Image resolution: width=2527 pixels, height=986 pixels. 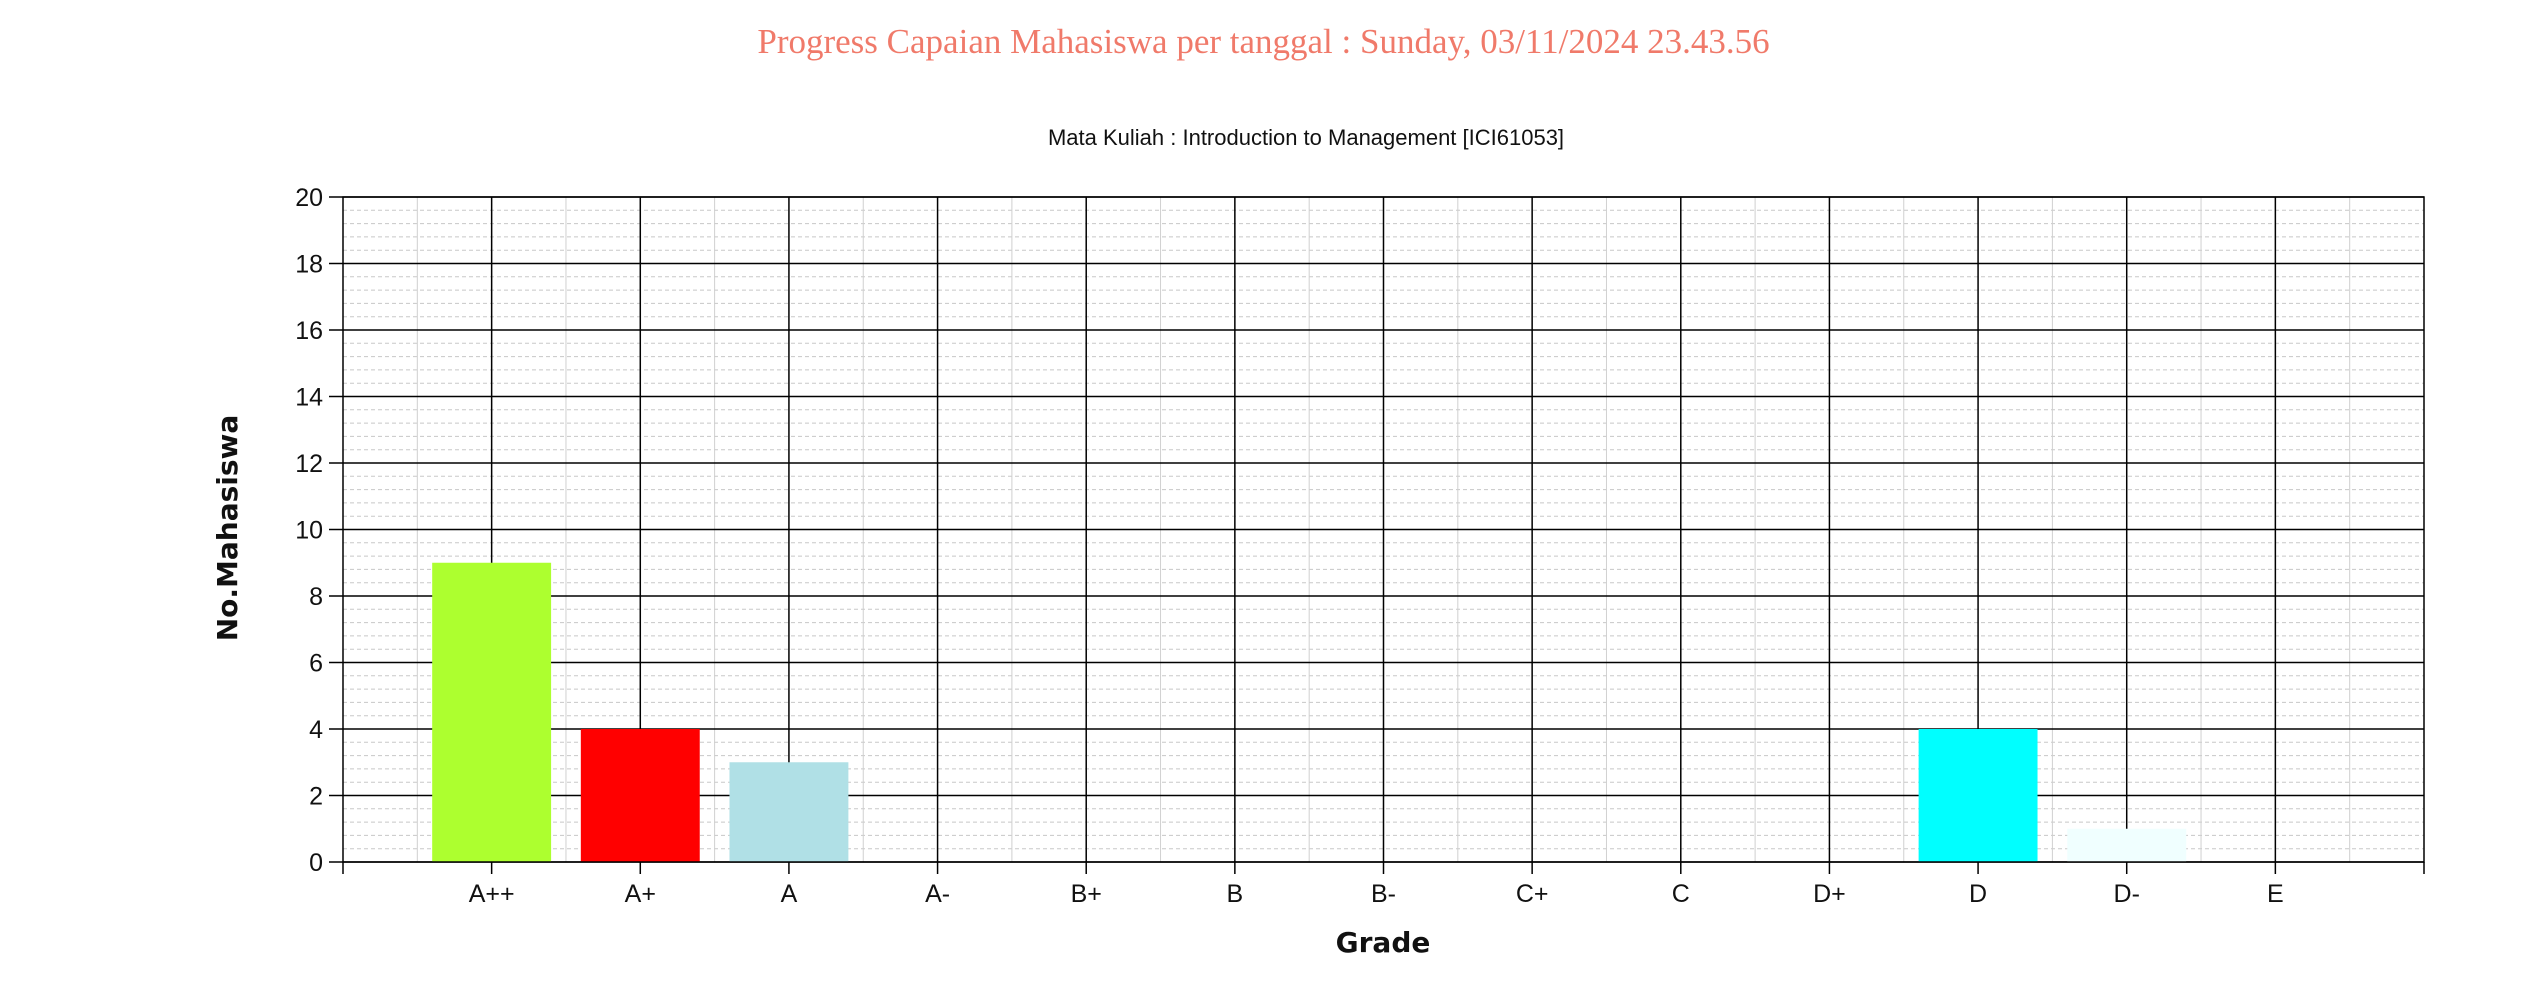 I want to click on bar-A, so click(x=789, y=812).